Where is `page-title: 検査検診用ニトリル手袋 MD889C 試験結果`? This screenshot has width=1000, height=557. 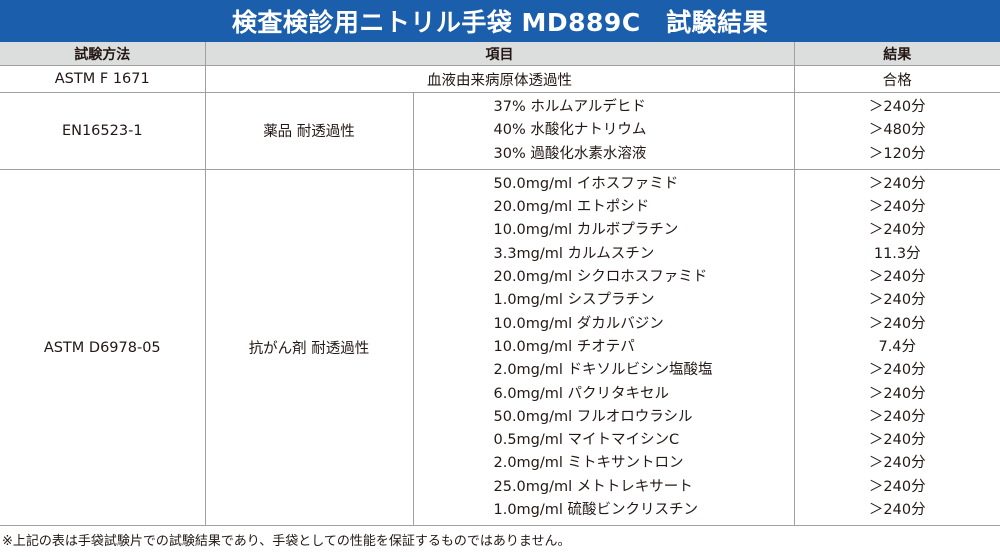 page-title: 検査検診用ニトリル手袋 MD889C 試験結果 is located at coordinates (500, 21).